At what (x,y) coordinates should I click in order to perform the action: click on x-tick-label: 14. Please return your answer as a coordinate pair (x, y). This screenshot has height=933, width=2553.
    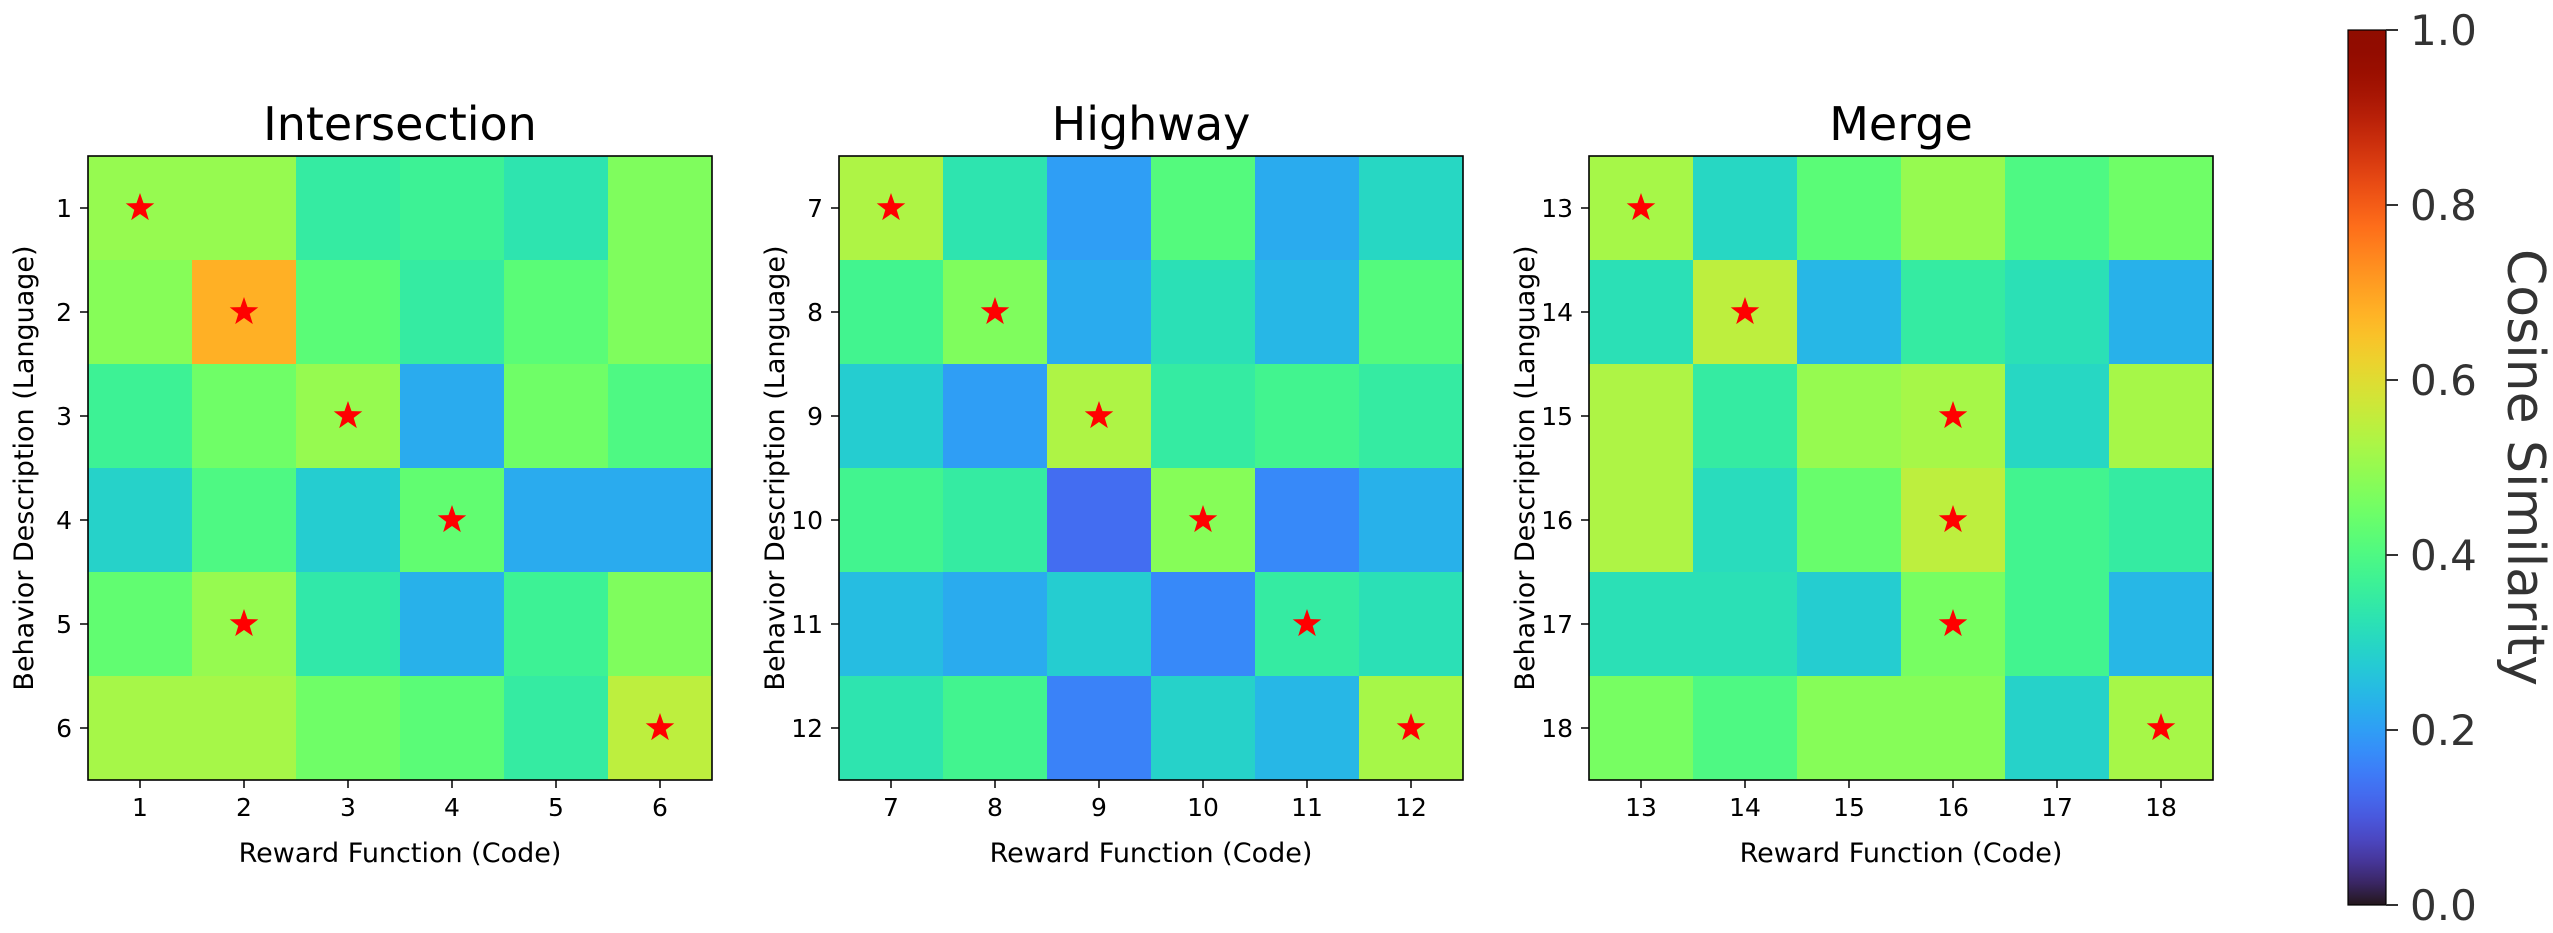
    Looking at the image, I should click on (1745, 807).